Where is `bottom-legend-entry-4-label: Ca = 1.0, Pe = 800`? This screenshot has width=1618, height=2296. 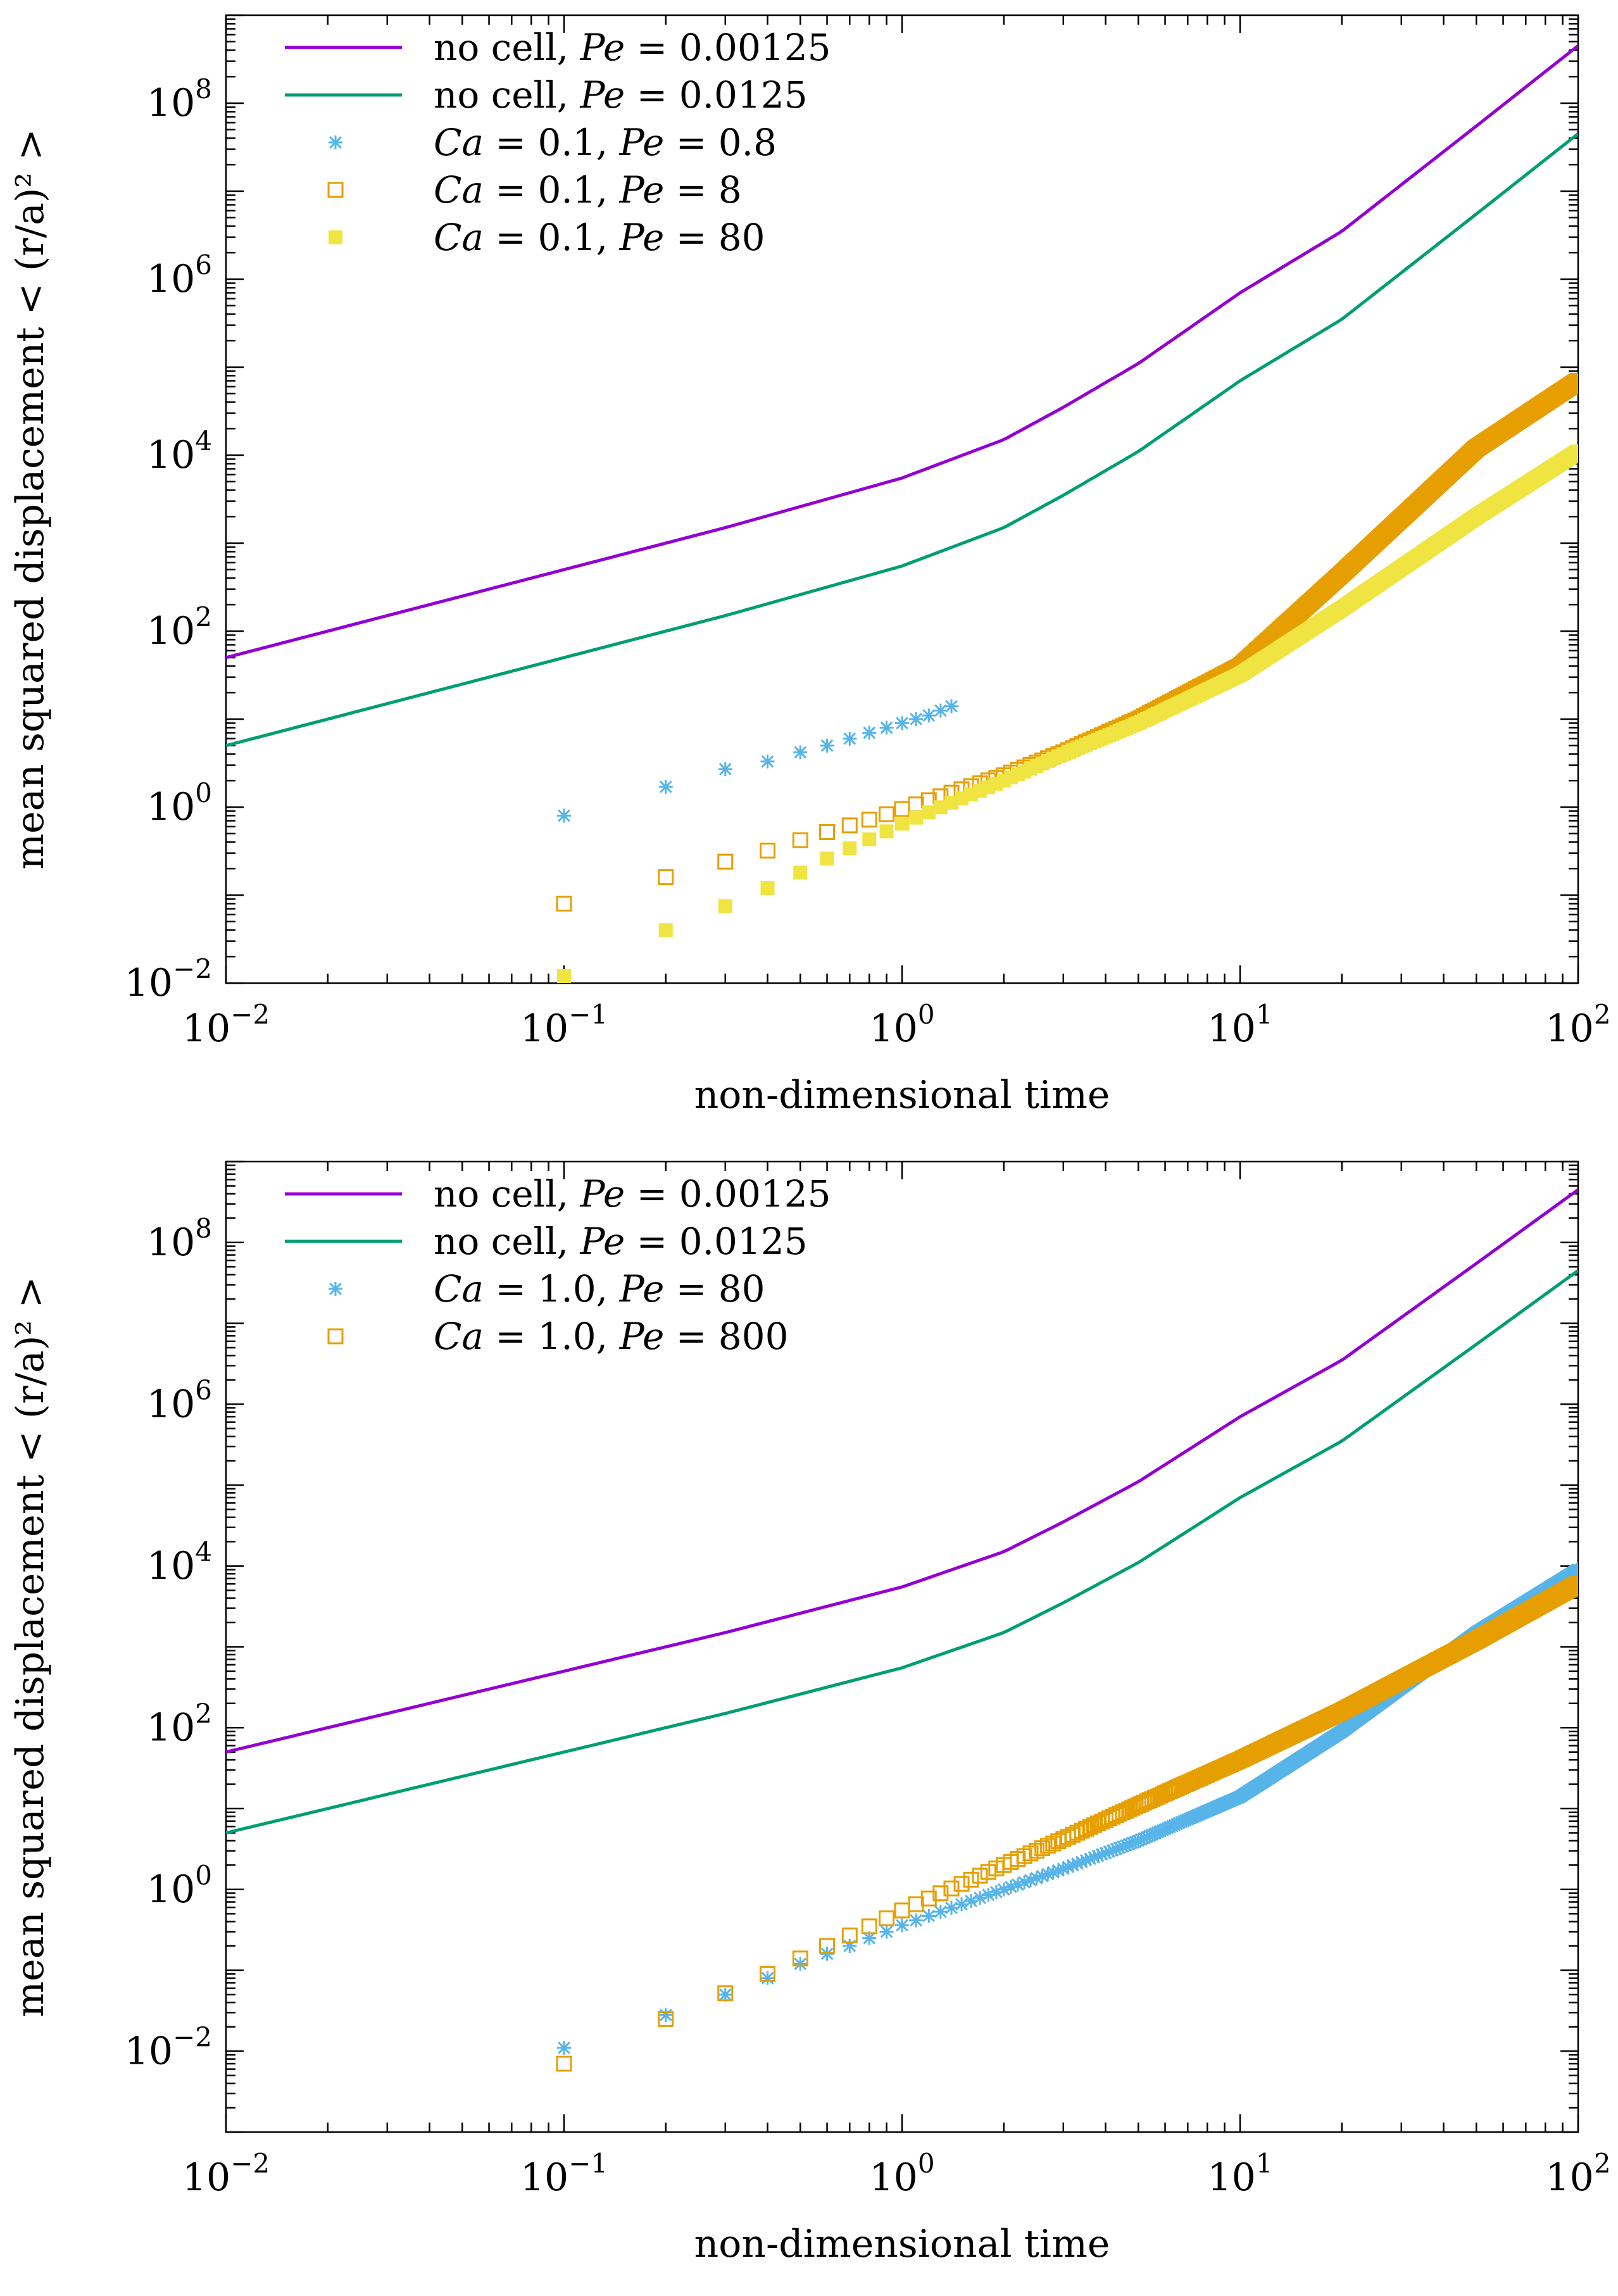
bottom-legend-entry-4-label: Ca = 1.0, Pe = 800 is located at coordinates (612, 1336).